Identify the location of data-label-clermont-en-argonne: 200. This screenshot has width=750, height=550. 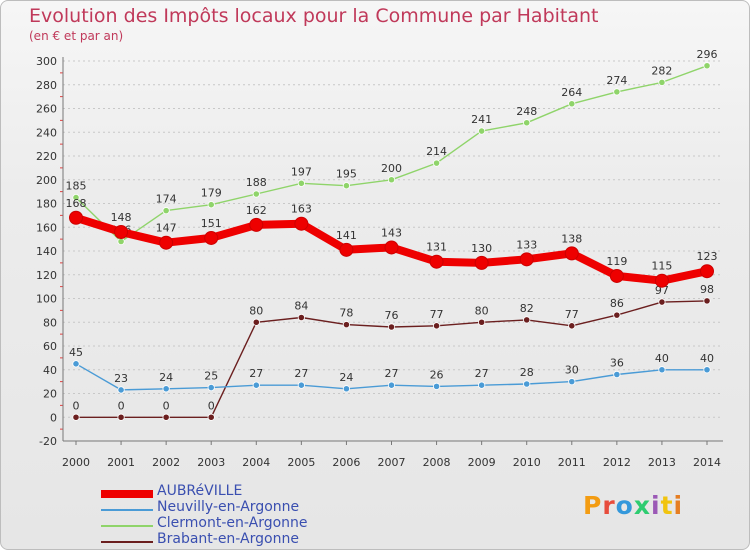
(391, 168).